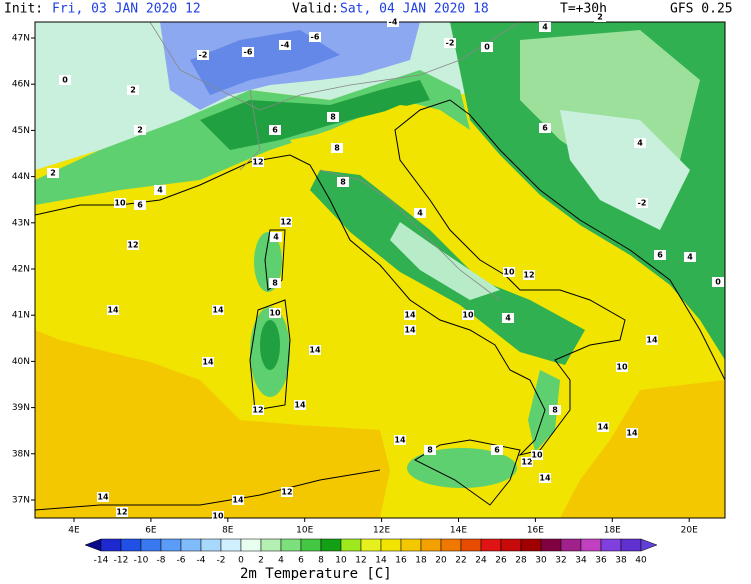 Image resolution: width=751 pixels, height=584 pixels. What do you see at coordinates (161, 561) in the screenshot?
I see `colorbar-label: -8` at bounding box center [161, 561].